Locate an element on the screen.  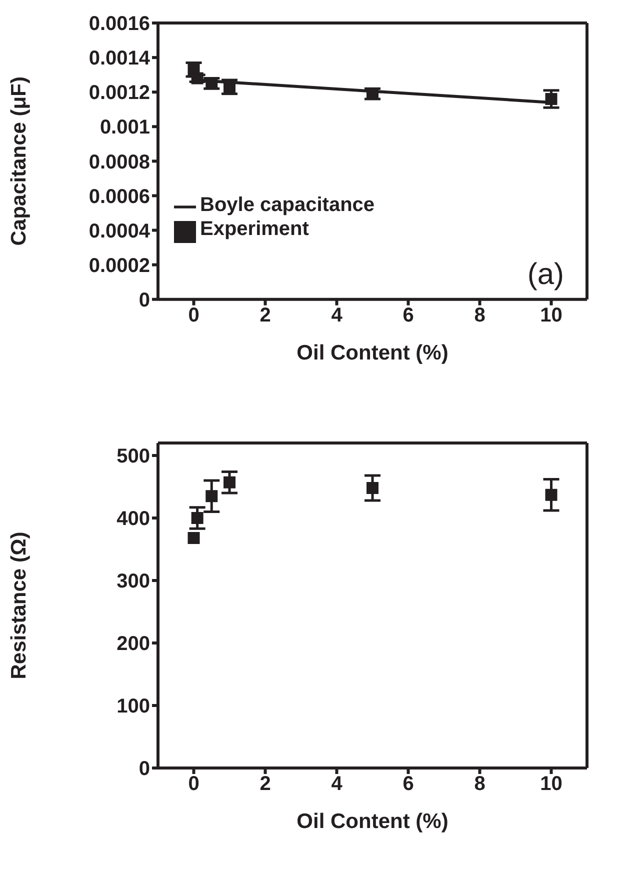
y-tick-label: 0.0016 is located at coordinates (119, 24).